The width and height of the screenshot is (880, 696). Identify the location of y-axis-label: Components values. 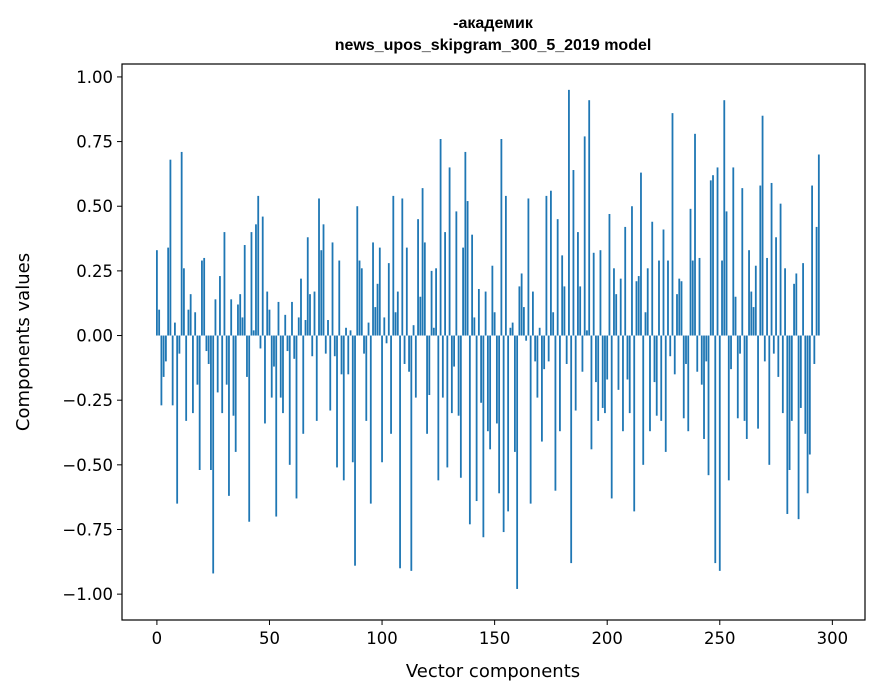
(23, 342).